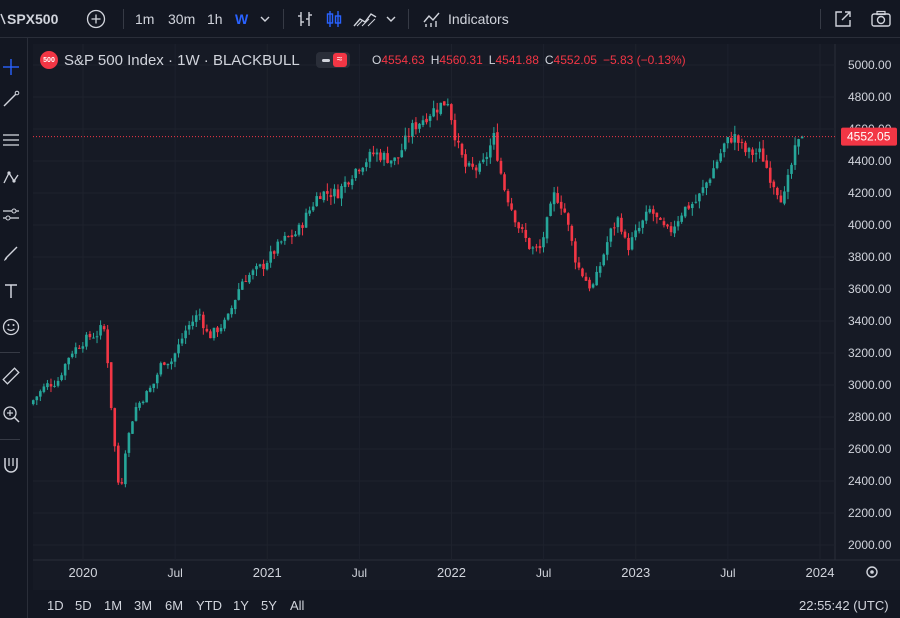  I want to click on brush-tool, so click(11, 253).